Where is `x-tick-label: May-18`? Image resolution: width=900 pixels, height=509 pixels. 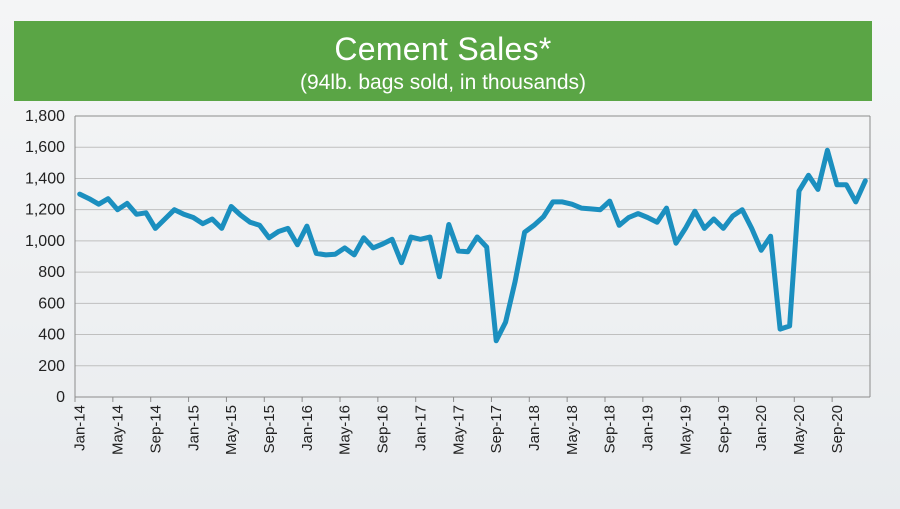
x-tick-label: May-18 is located at coordinates (572, 430).